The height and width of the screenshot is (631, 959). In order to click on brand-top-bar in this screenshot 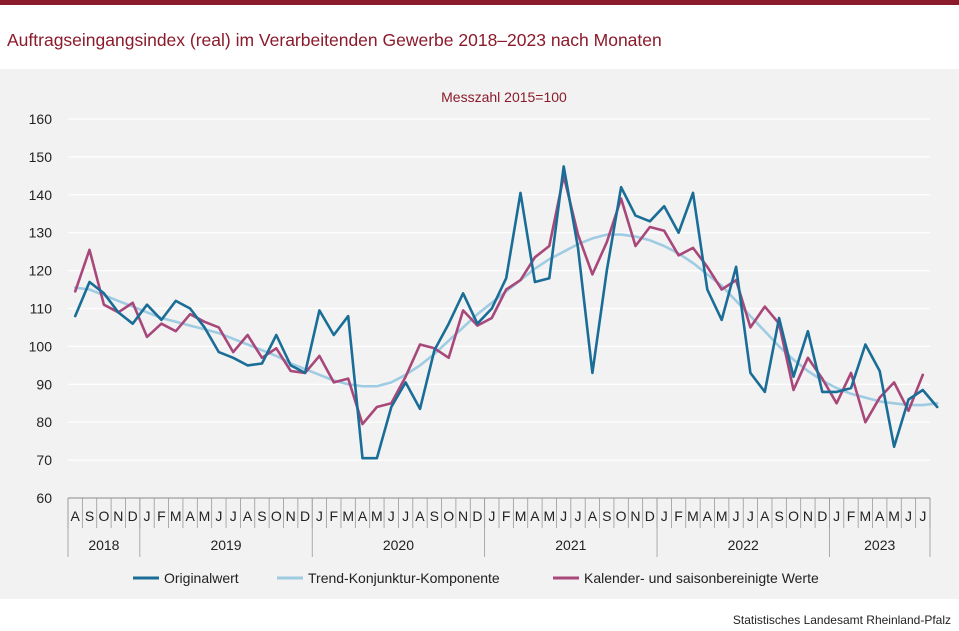, I will do `click(479, 2)`.